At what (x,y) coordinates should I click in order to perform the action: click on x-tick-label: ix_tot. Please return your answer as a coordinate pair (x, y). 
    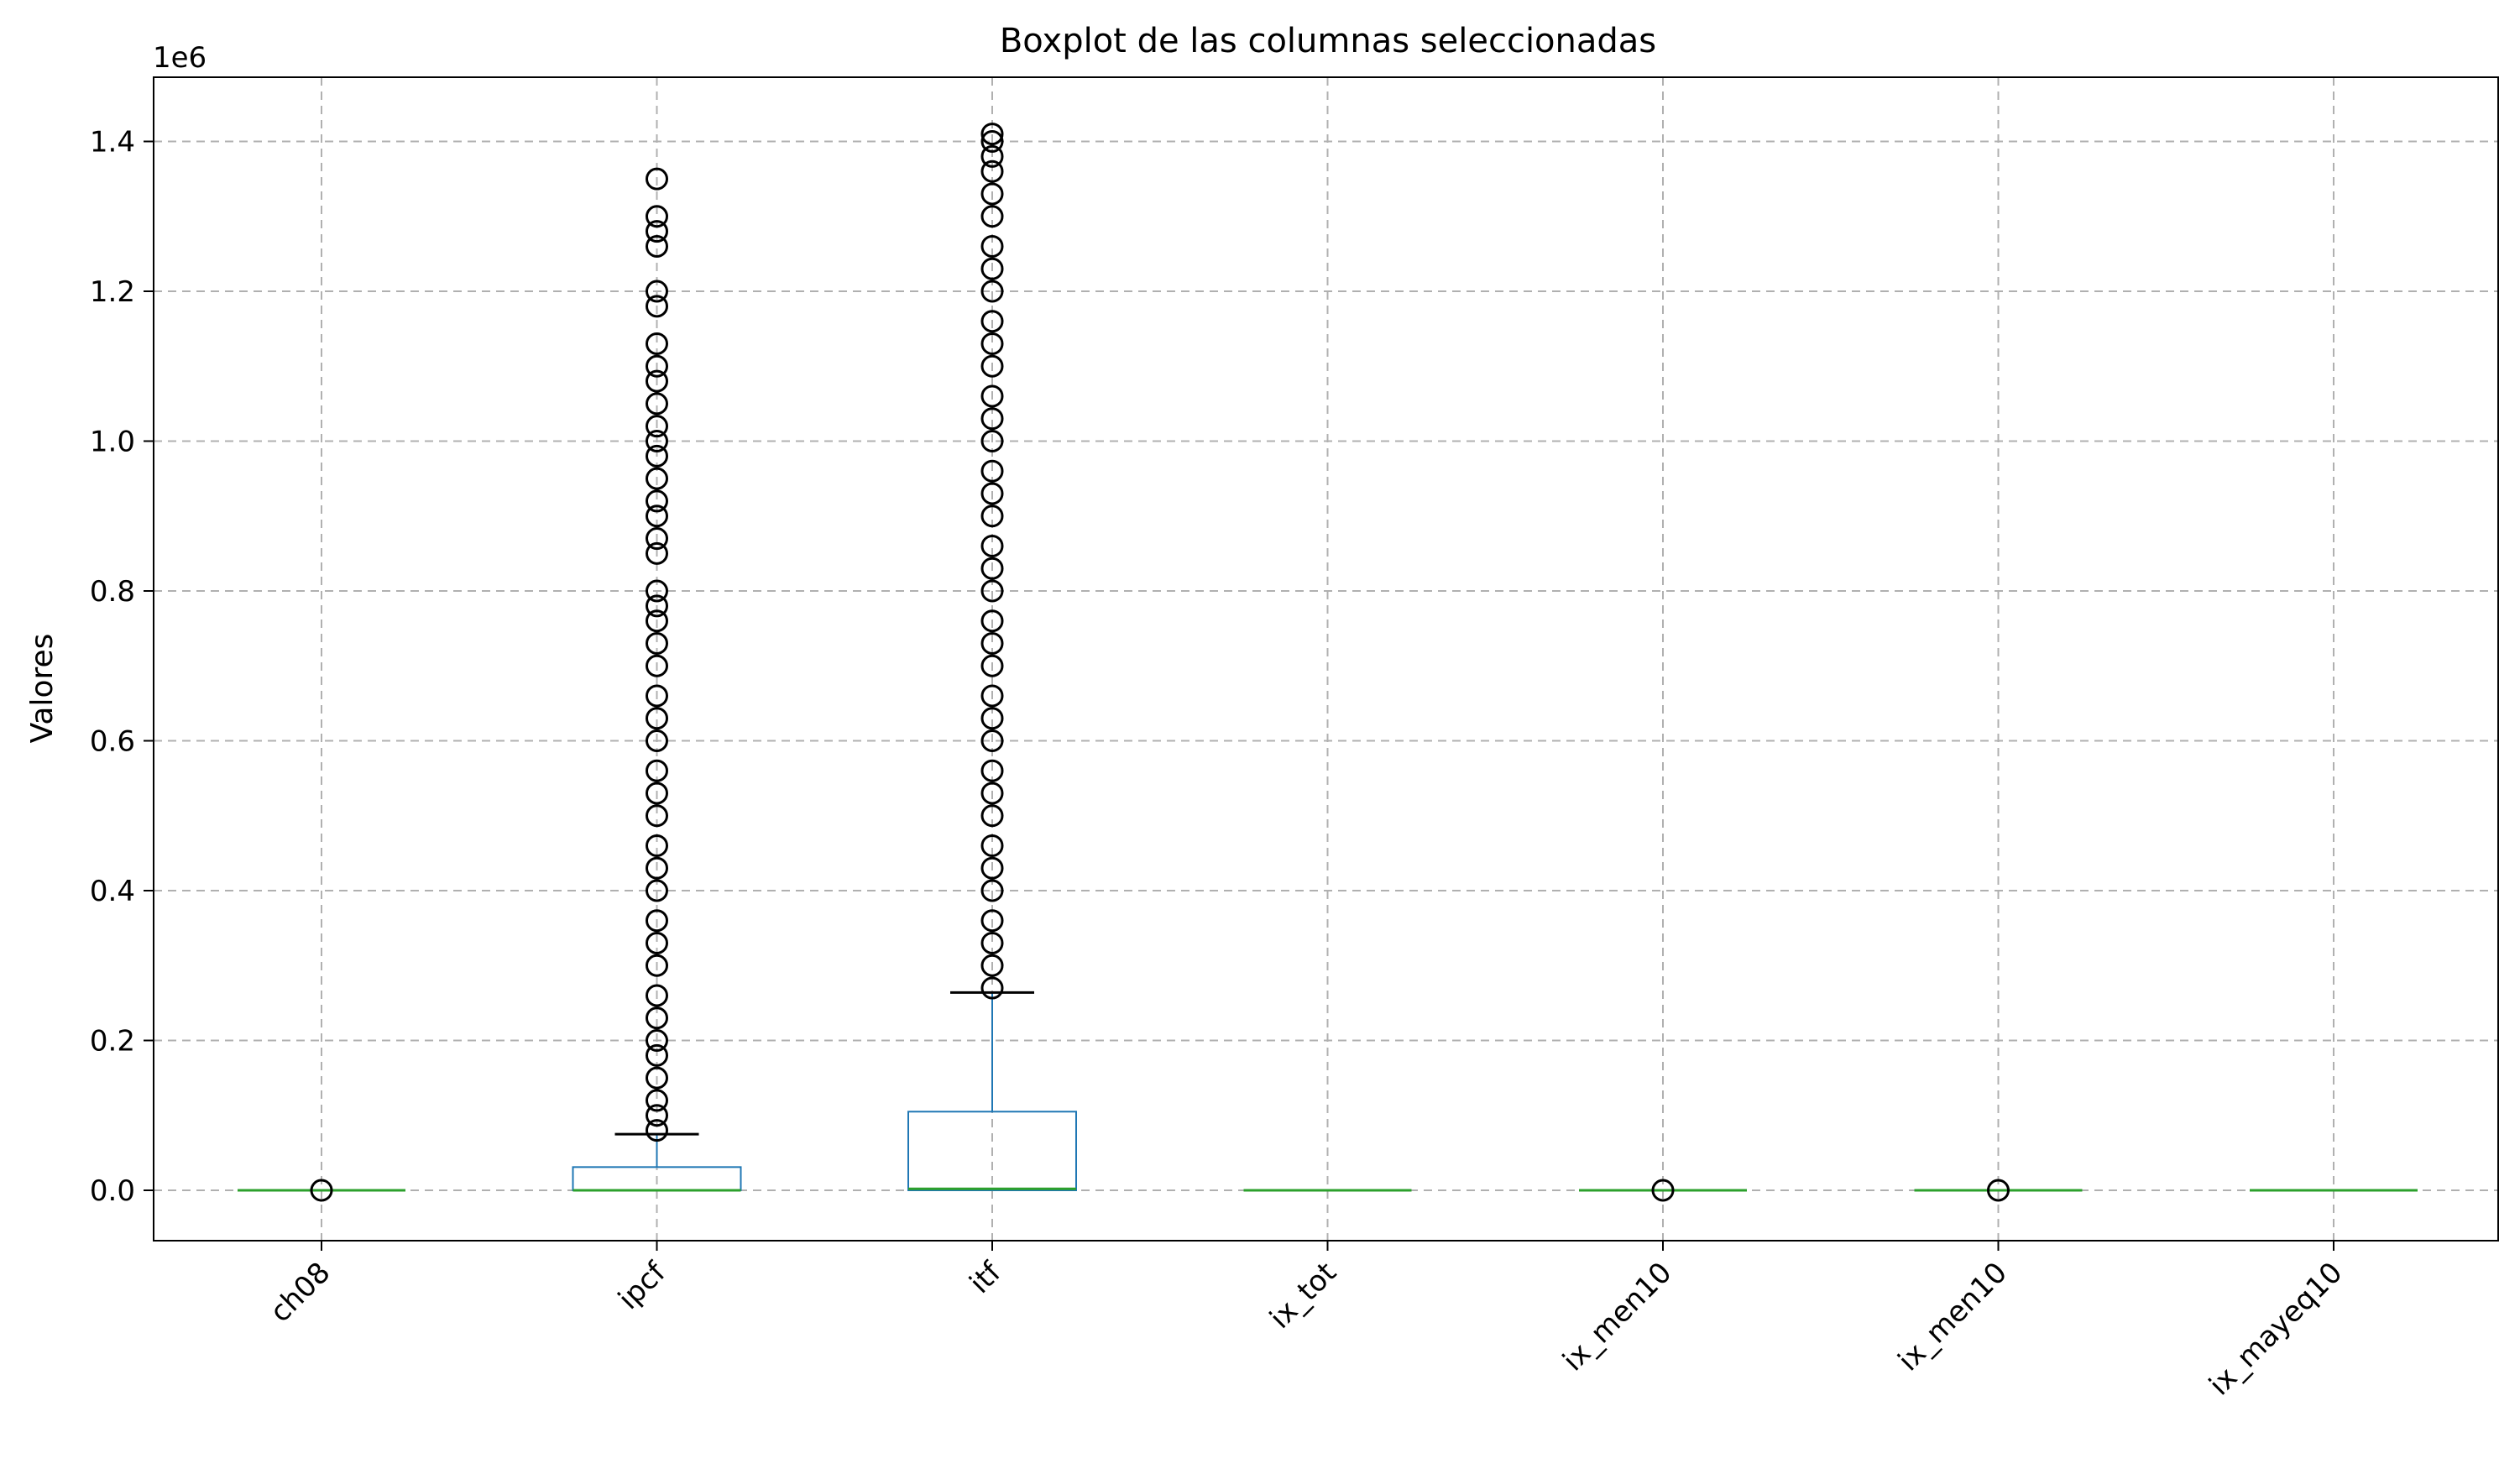
    Looking at the image, I should click on (1303, 1296).